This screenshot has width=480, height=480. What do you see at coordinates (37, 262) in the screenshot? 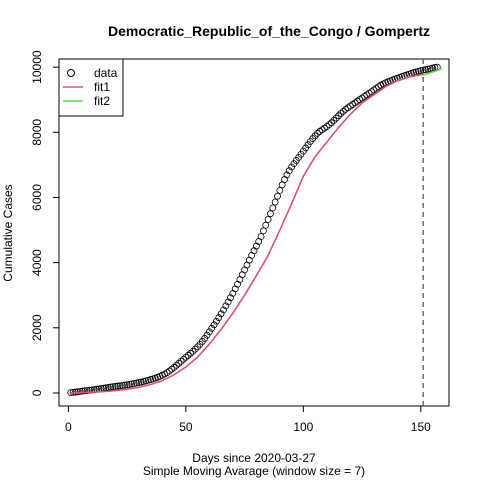
I see `y-tick-label: 4000` at bounding box center [37, 262].